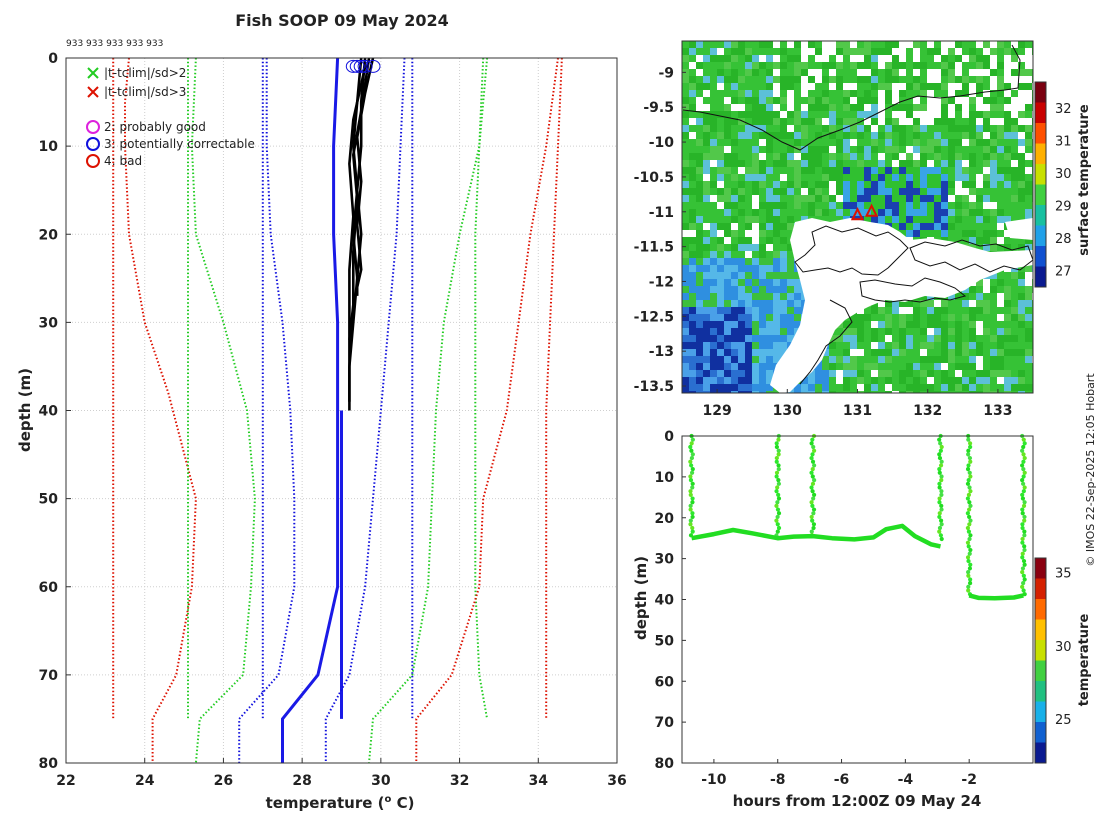  I want to click on chart-title: Fish SOOP 09 May 2024, so click(342, 20).